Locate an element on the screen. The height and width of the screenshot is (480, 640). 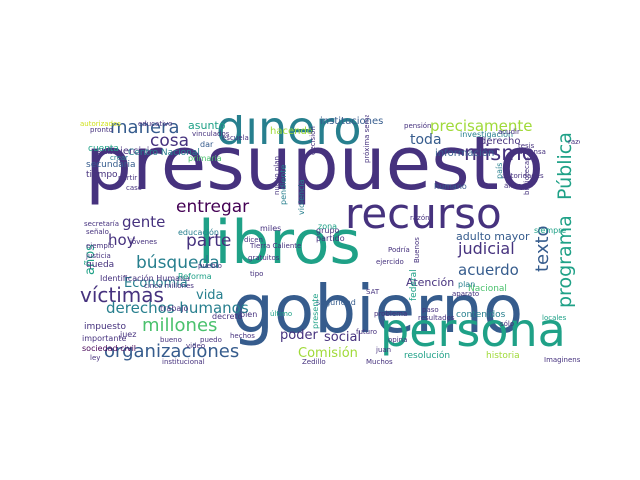
word: gente is located at coordinates (144, 222).